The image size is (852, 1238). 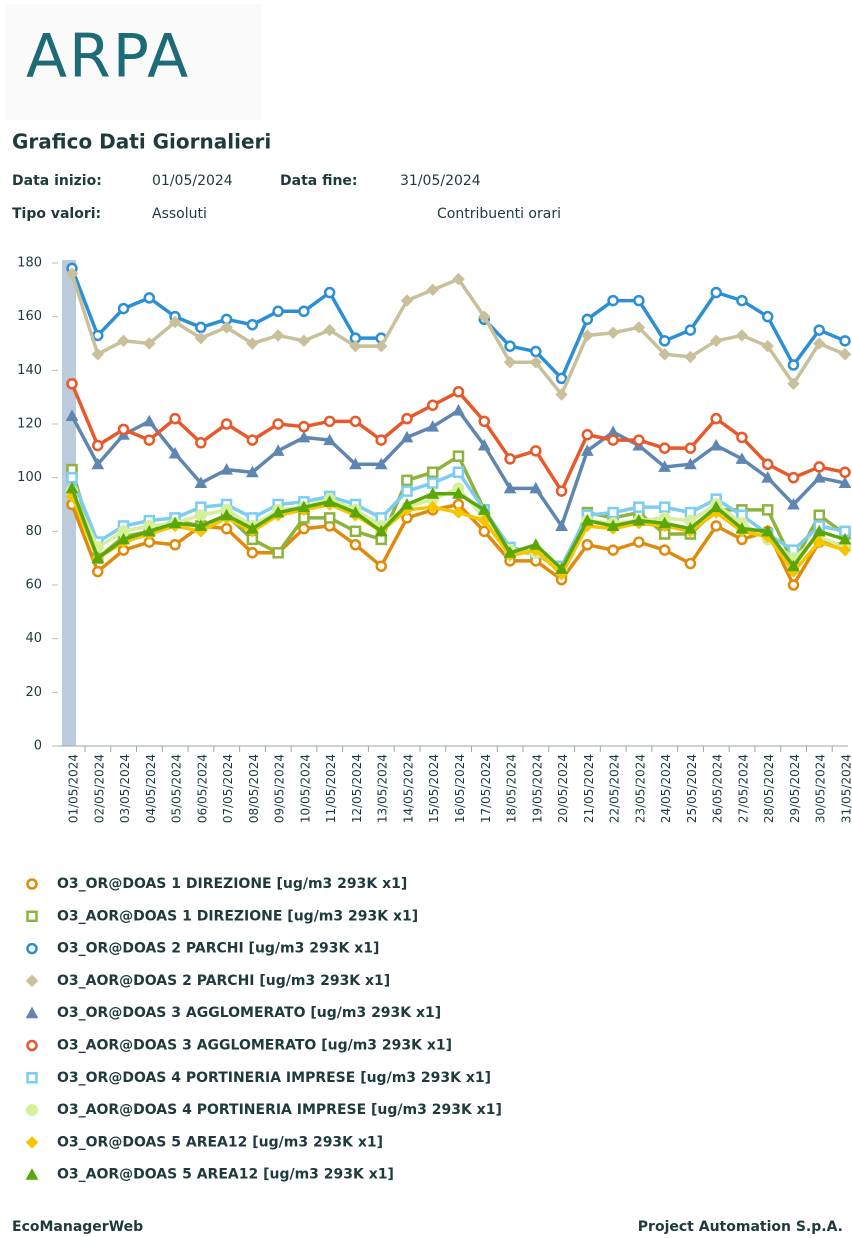 I want to click on x-tick-label: 08/05/2024, so click(x=254, y=788).